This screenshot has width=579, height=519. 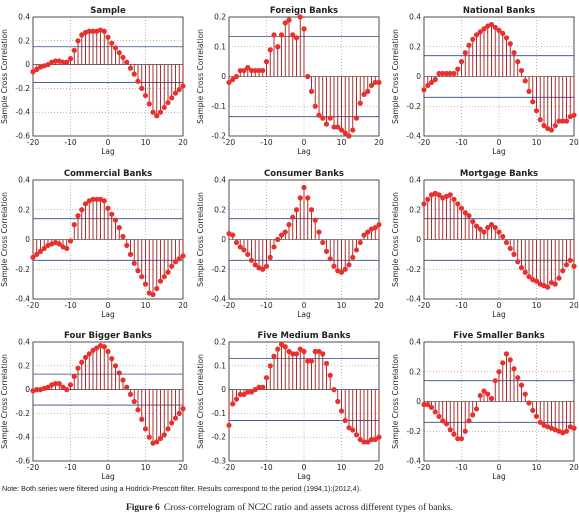 I want to click on y-tick-label: 0, so click(x=418, y=76).